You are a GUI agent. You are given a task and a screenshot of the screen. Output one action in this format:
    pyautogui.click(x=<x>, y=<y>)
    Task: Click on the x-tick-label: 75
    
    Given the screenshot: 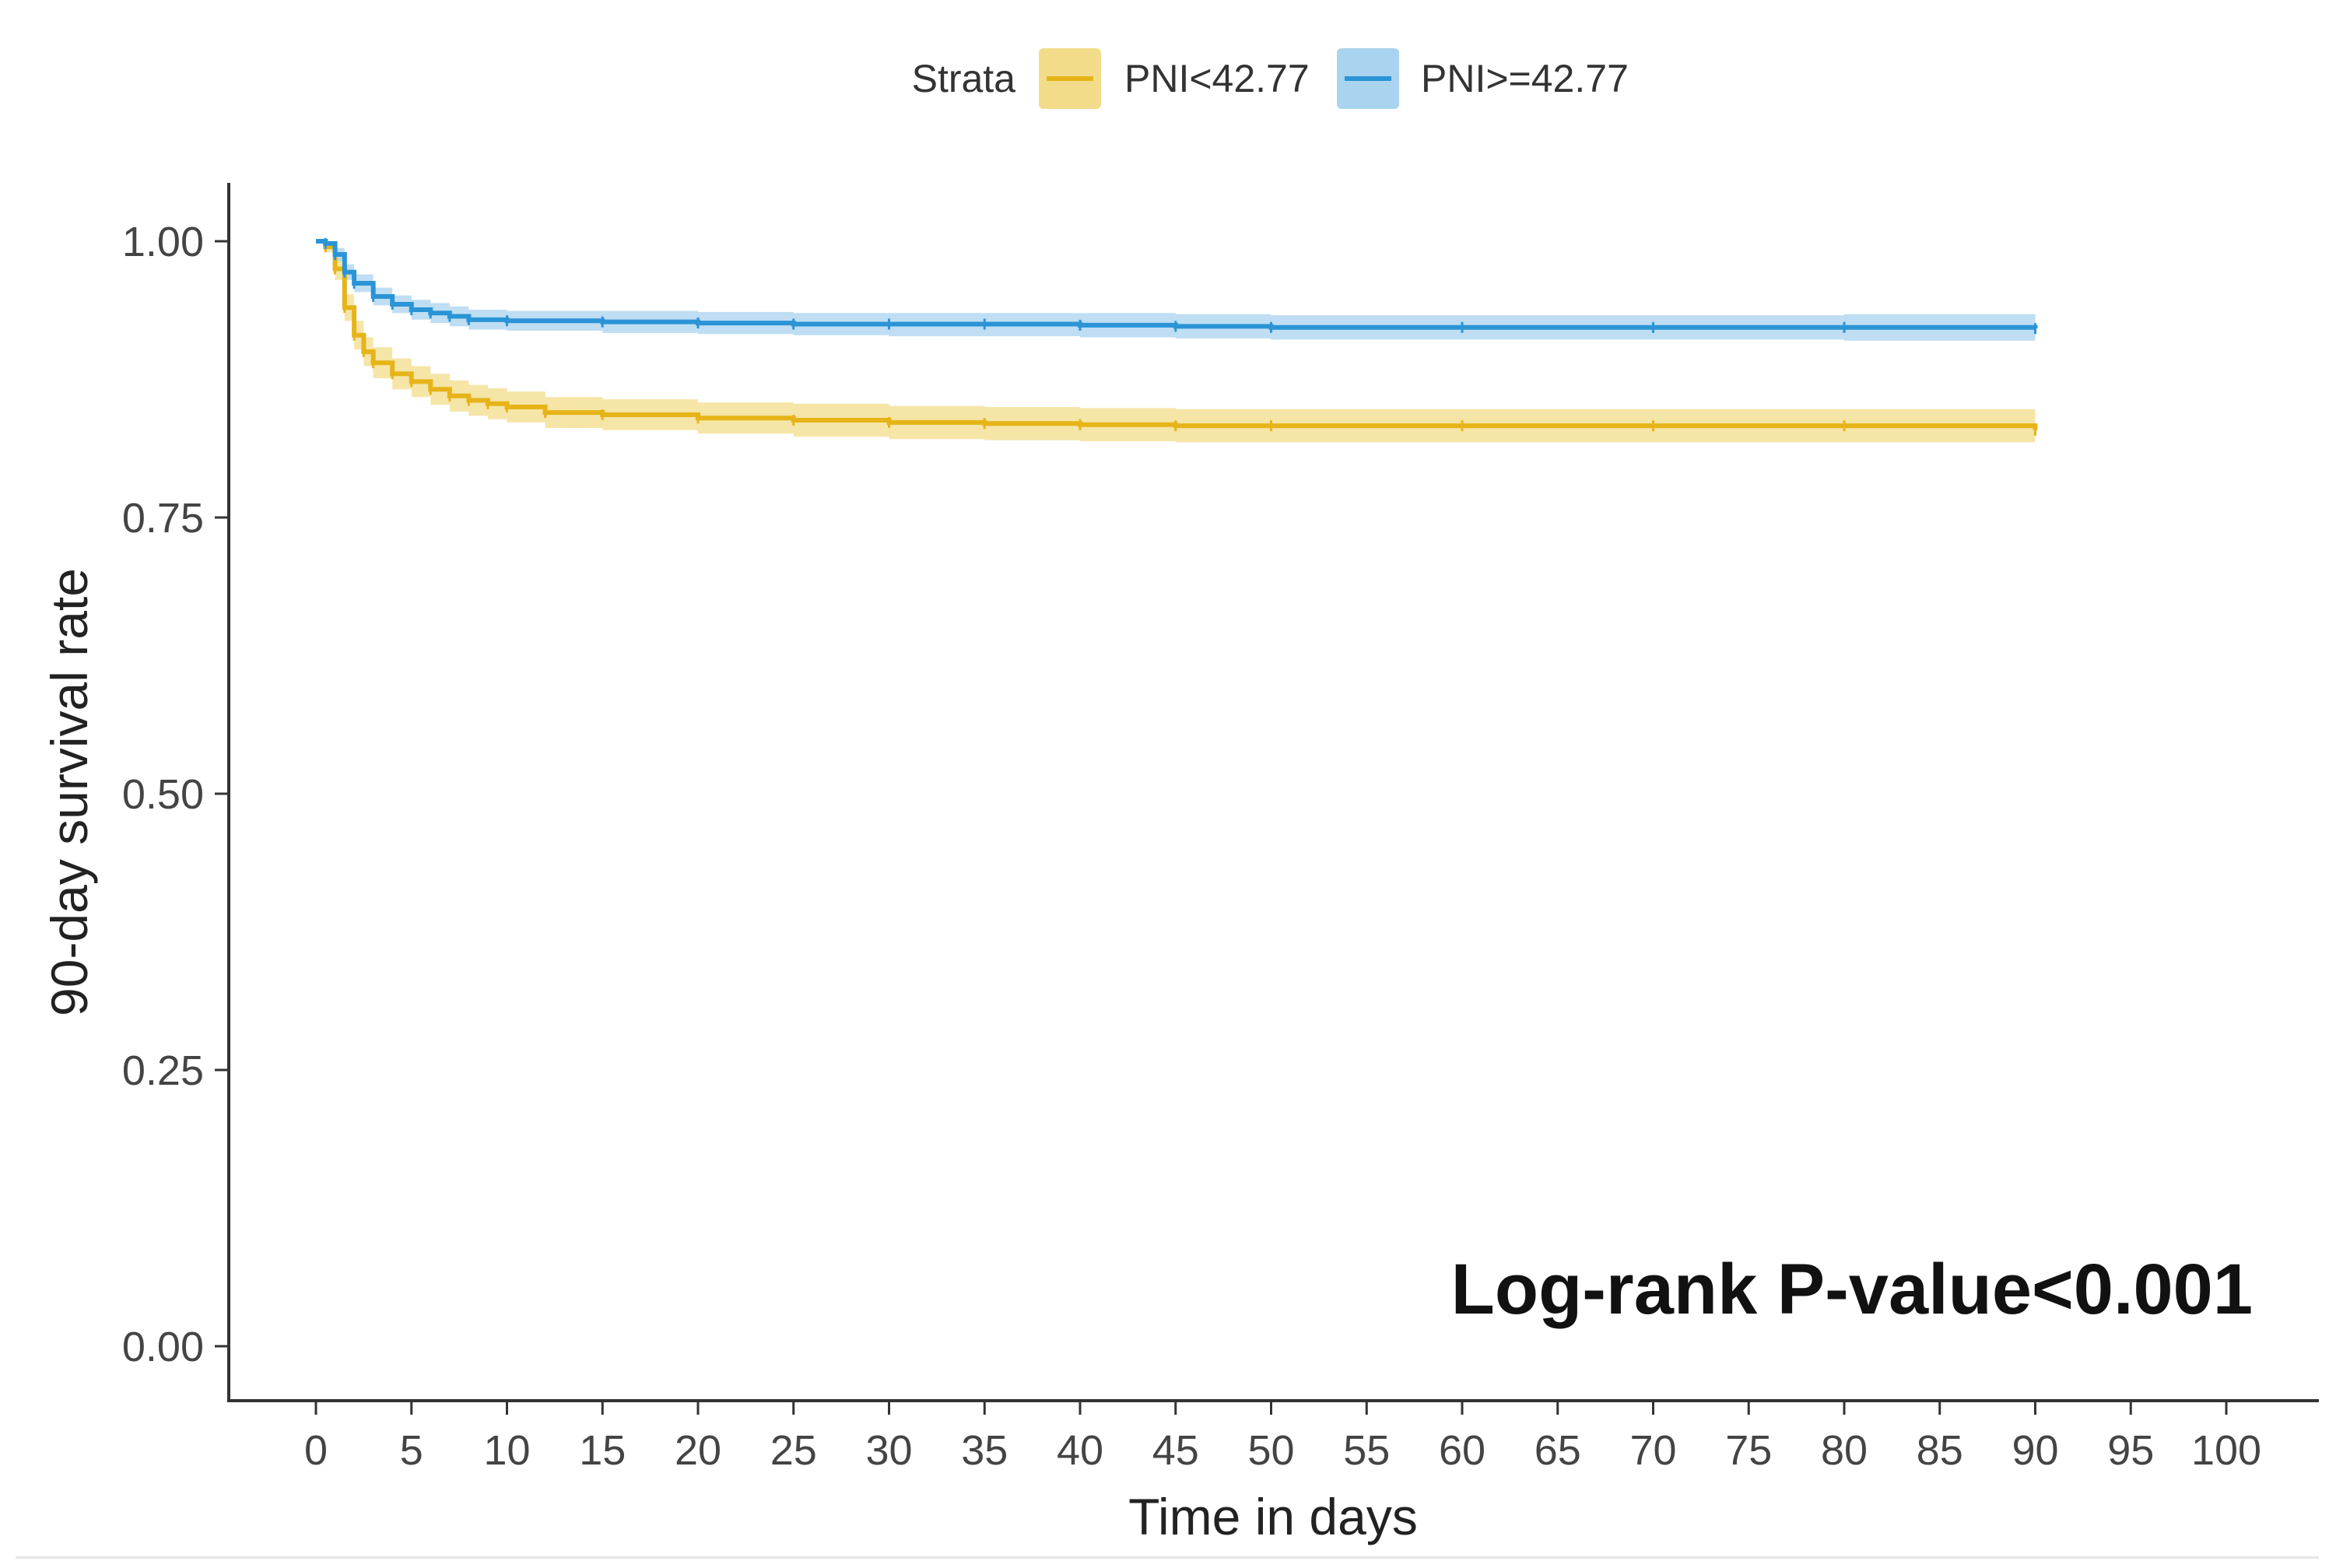 What is the action you would take?
    pyautogui.click(x=1748, y=1450)
    